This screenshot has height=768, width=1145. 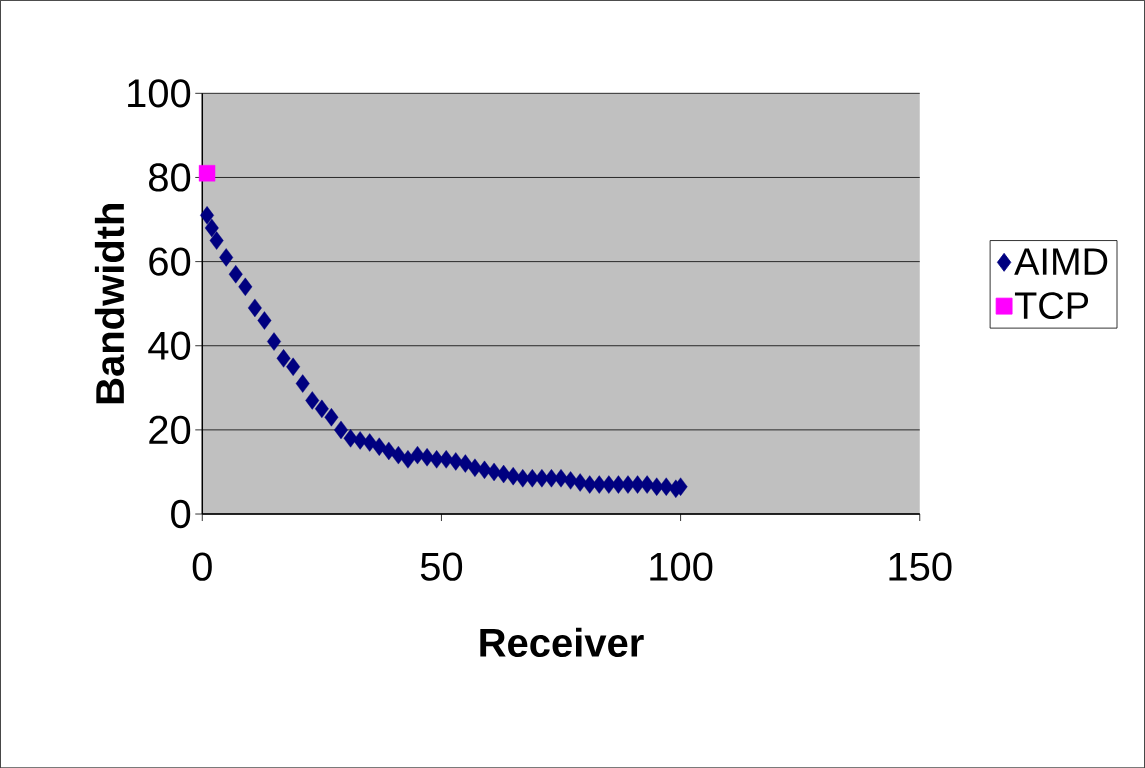 I want to click on y-tick-label: 80, so click(x=170, y=177).